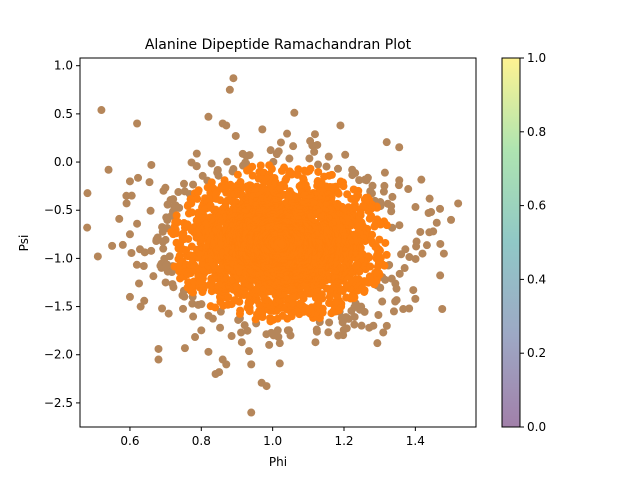 The width and height of the screenshot is (640, 484). Describe the element at coordinates (129, 441) in the screenshot. I see `x-tick-label: 0.6` at that location.